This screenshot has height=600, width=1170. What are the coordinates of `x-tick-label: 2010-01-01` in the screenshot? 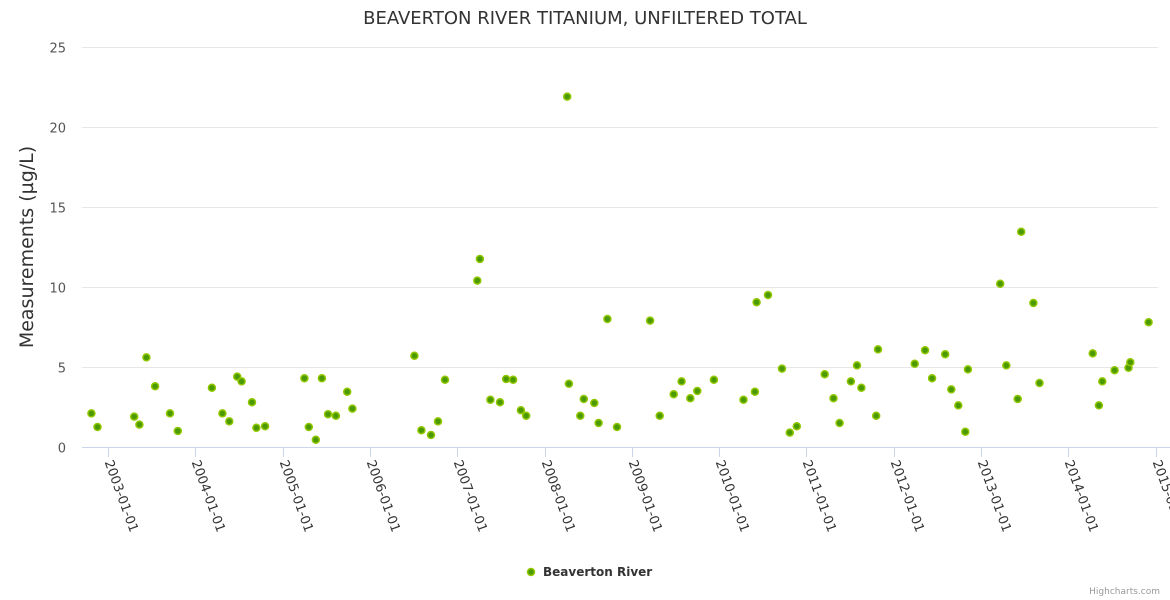 It's located at (732, 496).